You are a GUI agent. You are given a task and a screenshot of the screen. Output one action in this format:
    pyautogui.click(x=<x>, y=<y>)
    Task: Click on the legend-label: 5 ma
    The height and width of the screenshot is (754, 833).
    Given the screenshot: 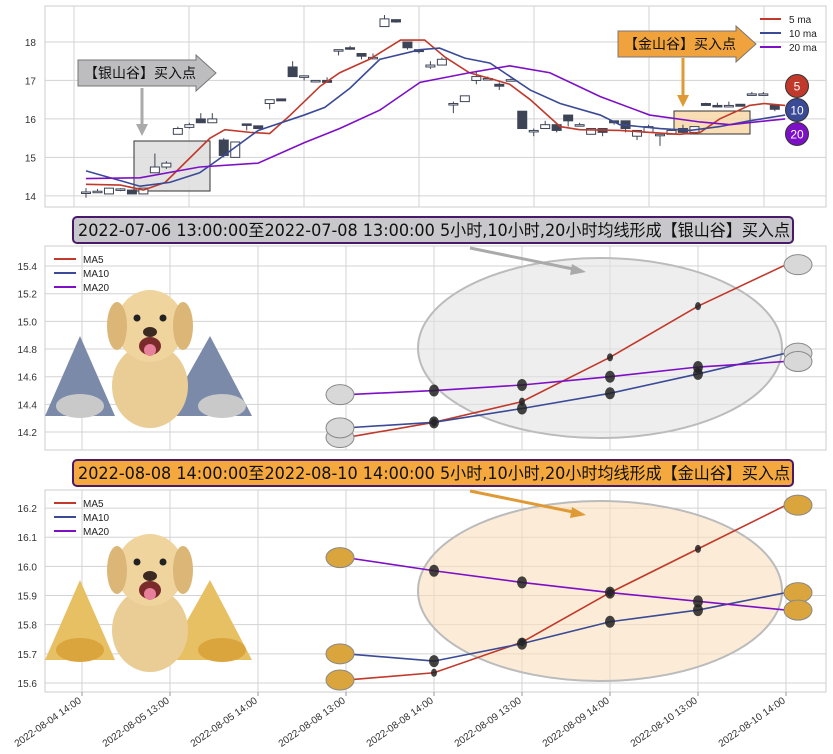 What is the action you would take?
    pyautogui.click(x=800, y=20)
    